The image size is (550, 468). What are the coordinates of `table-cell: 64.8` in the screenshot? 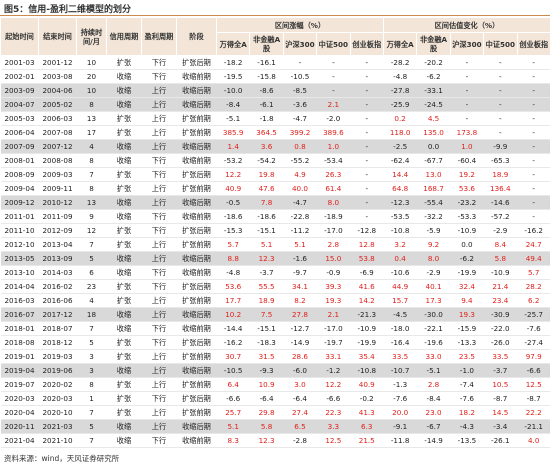 It's located at (400, 188).